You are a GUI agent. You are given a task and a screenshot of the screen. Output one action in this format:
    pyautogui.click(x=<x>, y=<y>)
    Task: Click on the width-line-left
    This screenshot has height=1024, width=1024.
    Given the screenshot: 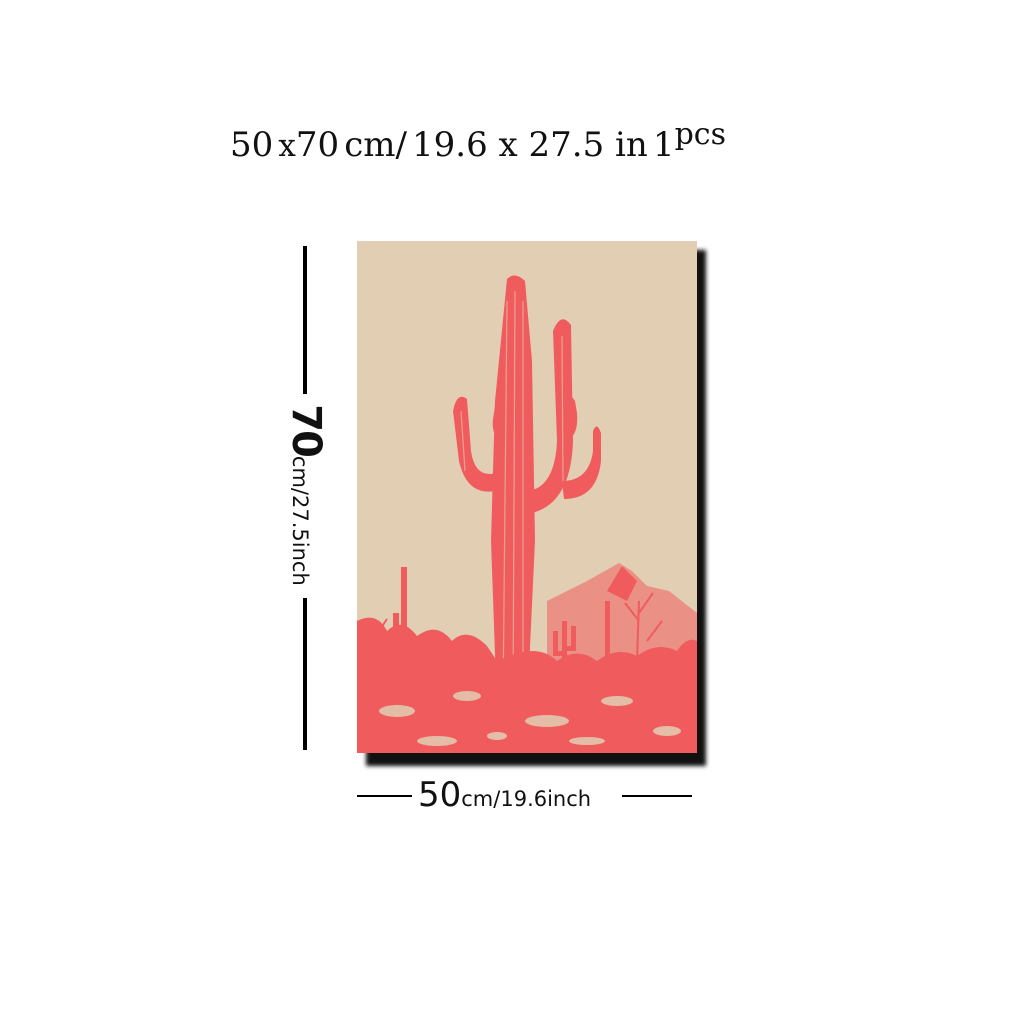 What is the action you would take?
    pyautogui.click(x=384, y=796)
    